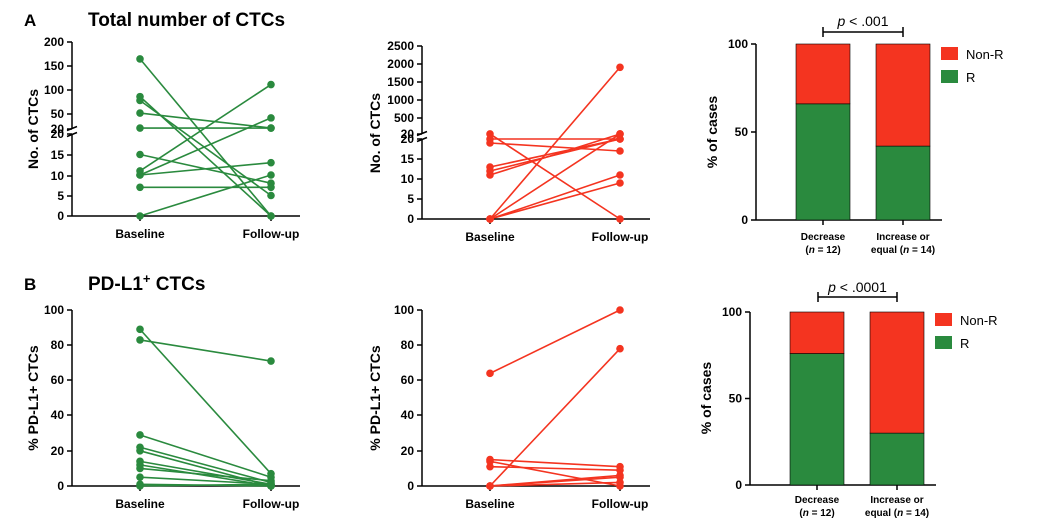 The width and height of the screenshot is (1045, 526). What do you see at coordinates (801, 513) in the screenshot?
I see `b-right-cat-part: (` at bounding box center [801, 513].